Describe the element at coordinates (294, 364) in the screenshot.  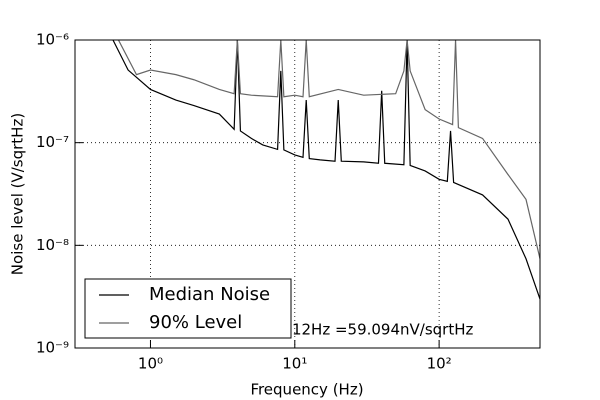
I see `x-tick-label: 10¹` at that location.